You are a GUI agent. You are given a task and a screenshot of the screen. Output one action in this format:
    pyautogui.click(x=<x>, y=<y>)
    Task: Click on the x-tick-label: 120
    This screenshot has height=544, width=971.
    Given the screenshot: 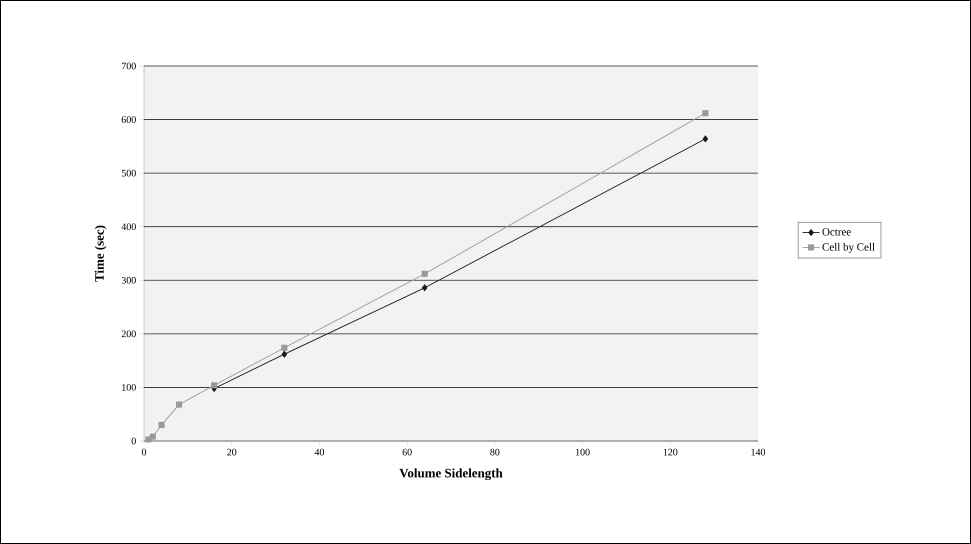 What is the action you would take?
    pyautogui.click(x=671, y=452)
    